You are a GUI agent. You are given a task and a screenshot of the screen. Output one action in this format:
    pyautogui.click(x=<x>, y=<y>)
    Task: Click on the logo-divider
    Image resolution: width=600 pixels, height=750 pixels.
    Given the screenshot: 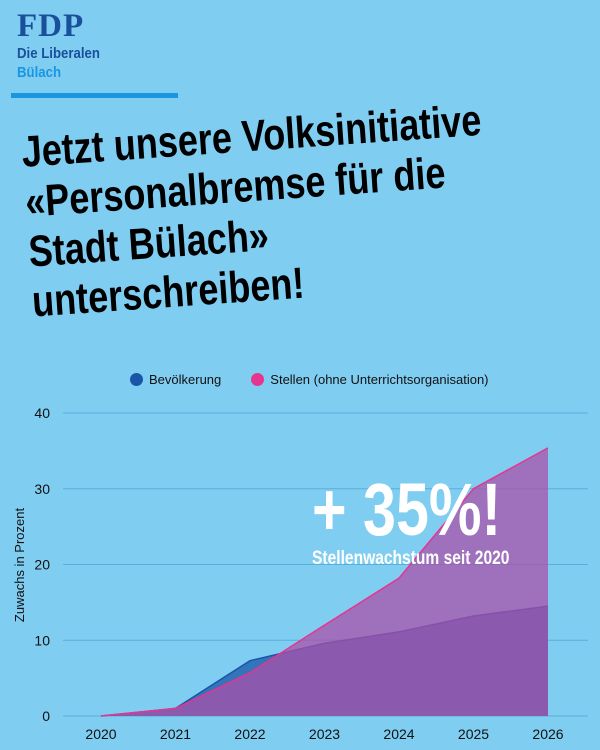 What is the action you would take?
    pyautogui.click(x=94, y=95)
    